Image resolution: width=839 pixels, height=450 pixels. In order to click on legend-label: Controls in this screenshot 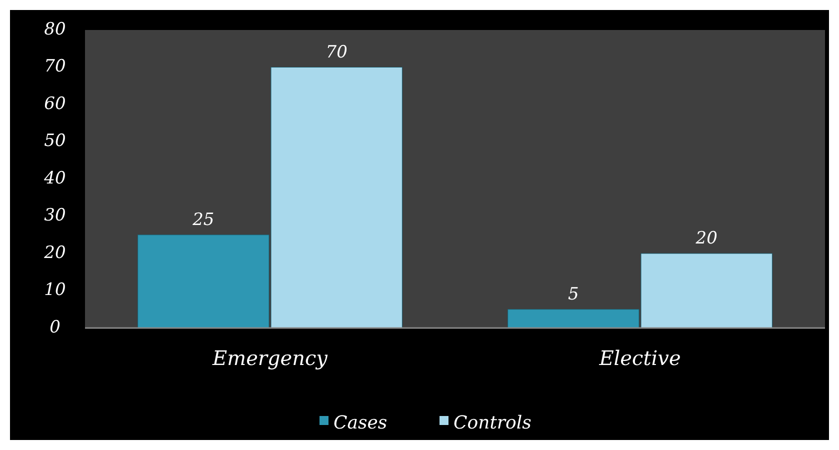, I will do `click(493, 423)`.